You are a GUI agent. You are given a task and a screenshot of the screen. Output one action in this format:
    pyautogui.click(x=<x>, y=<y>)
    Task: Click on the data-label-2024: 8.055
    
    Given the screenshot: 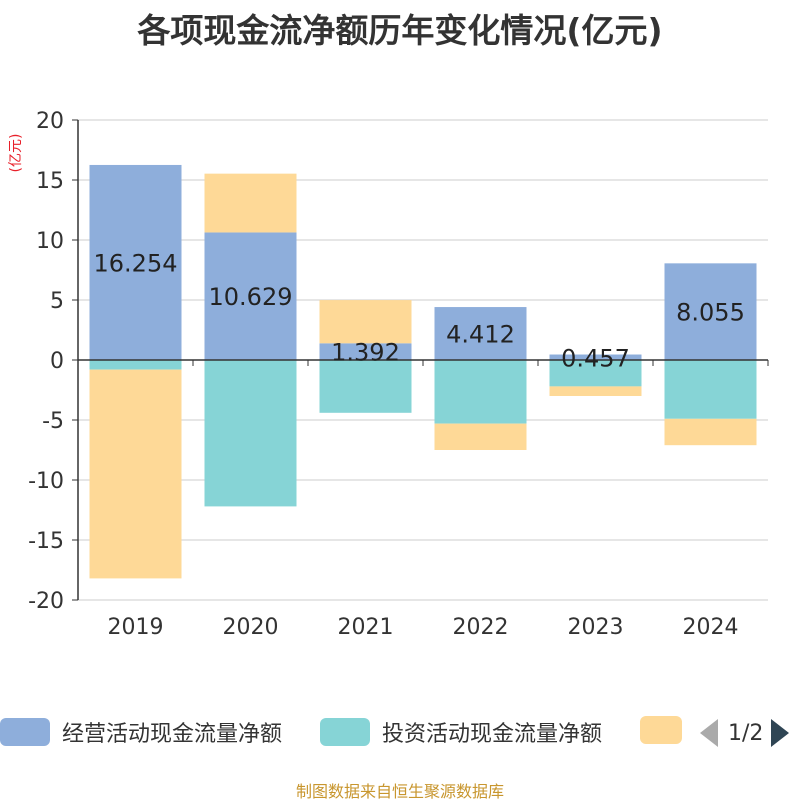 What is the action you would take?
    pyautogui.click(x=710, y=313)
    